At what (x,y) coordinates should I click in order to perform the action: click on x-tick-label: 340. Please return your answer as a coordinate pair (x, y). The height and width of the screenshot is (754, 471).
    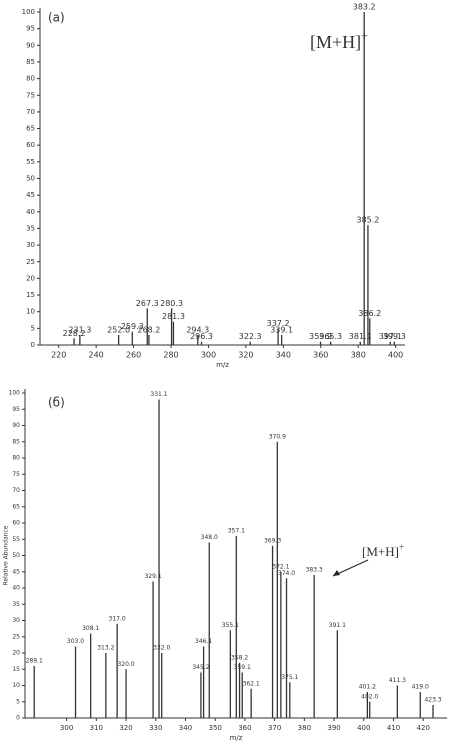
    Looking at the image, I should click on (185, 728).